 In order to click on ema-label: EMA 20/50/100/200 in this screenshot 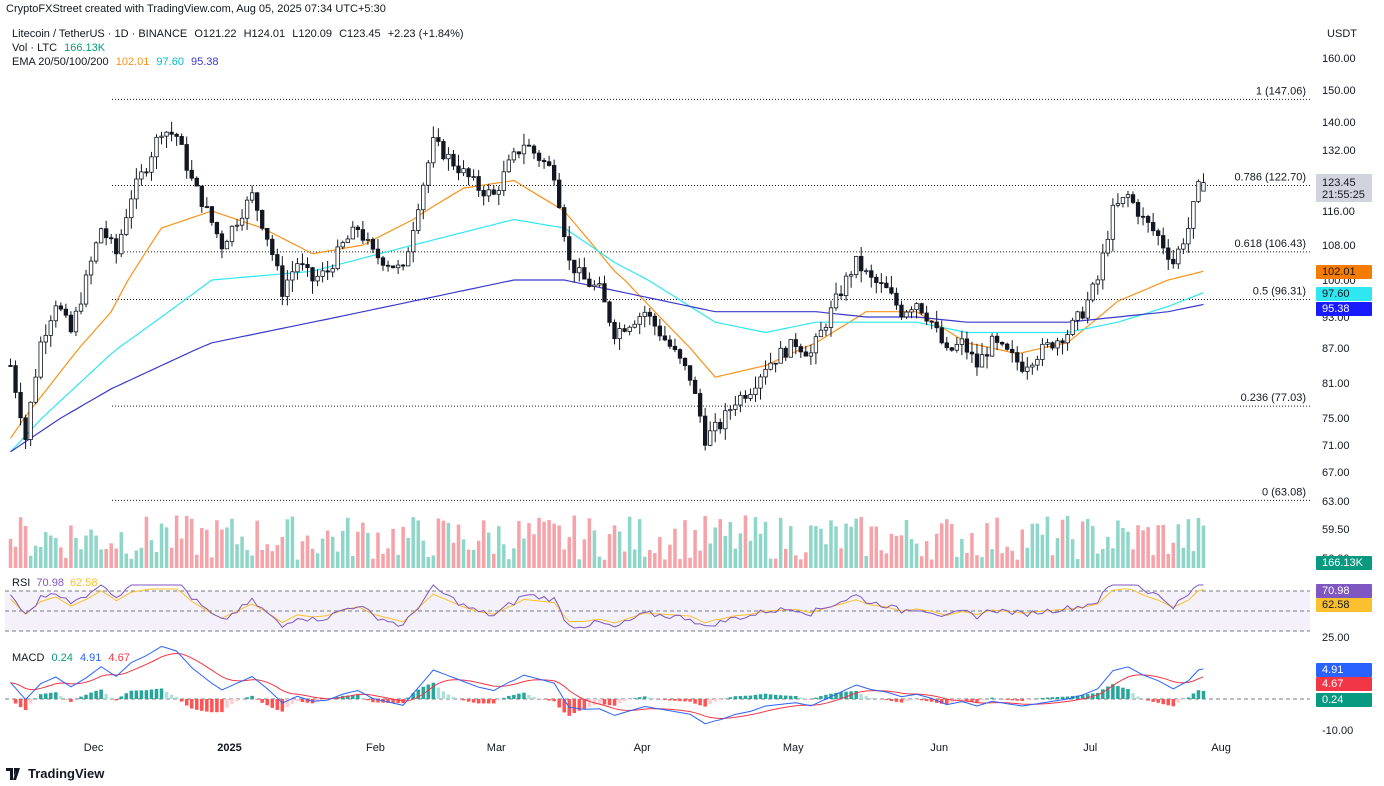, I will do `click(60, 62)`.